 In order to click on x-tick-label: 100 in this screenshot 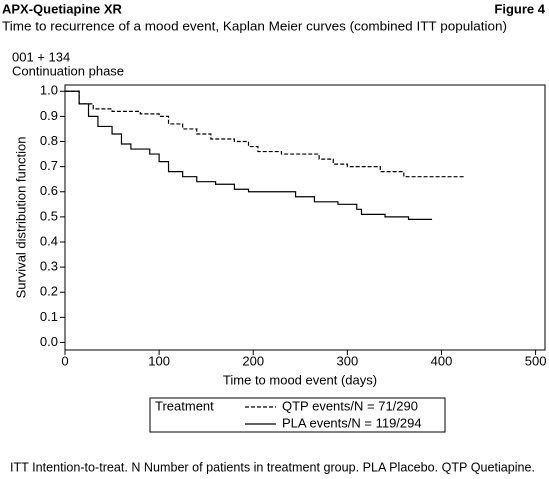, I will do `click(159, 360)`.